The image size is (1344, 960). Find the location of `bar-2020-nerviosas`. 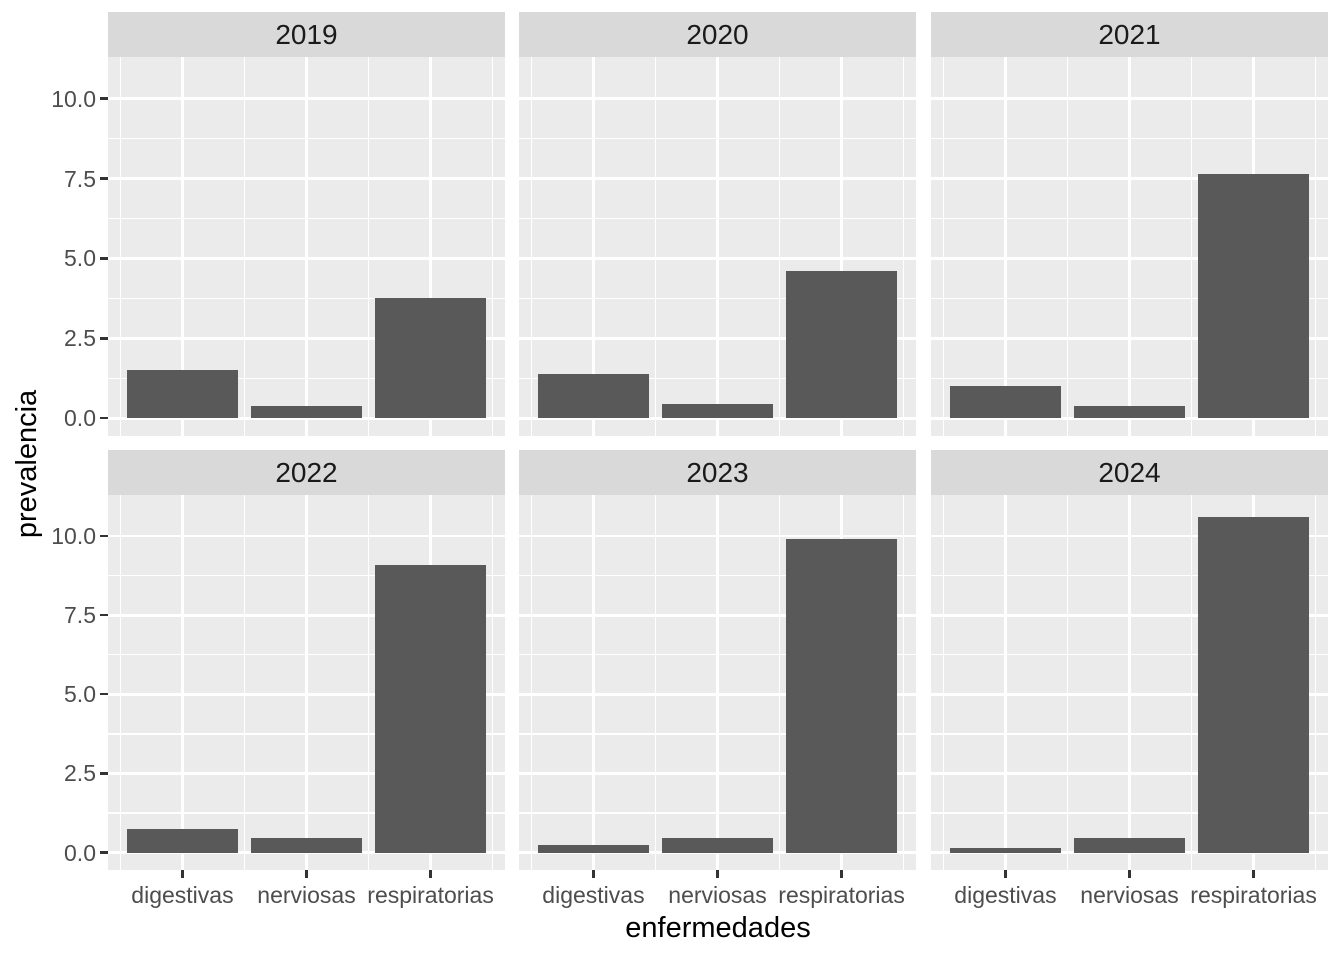

bar-2020-nerviosas is located at coordinates (717, 411).